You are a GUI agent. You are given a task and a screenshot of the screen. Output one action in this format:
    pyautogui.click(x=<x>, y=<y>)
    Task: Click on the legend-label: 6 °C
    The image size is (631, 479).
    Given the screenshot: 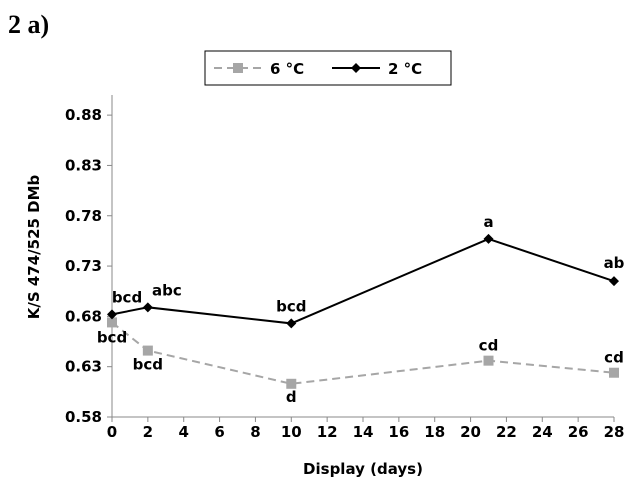 What is the action you would take?
    pyautogui.click(x=287, y=69)
    